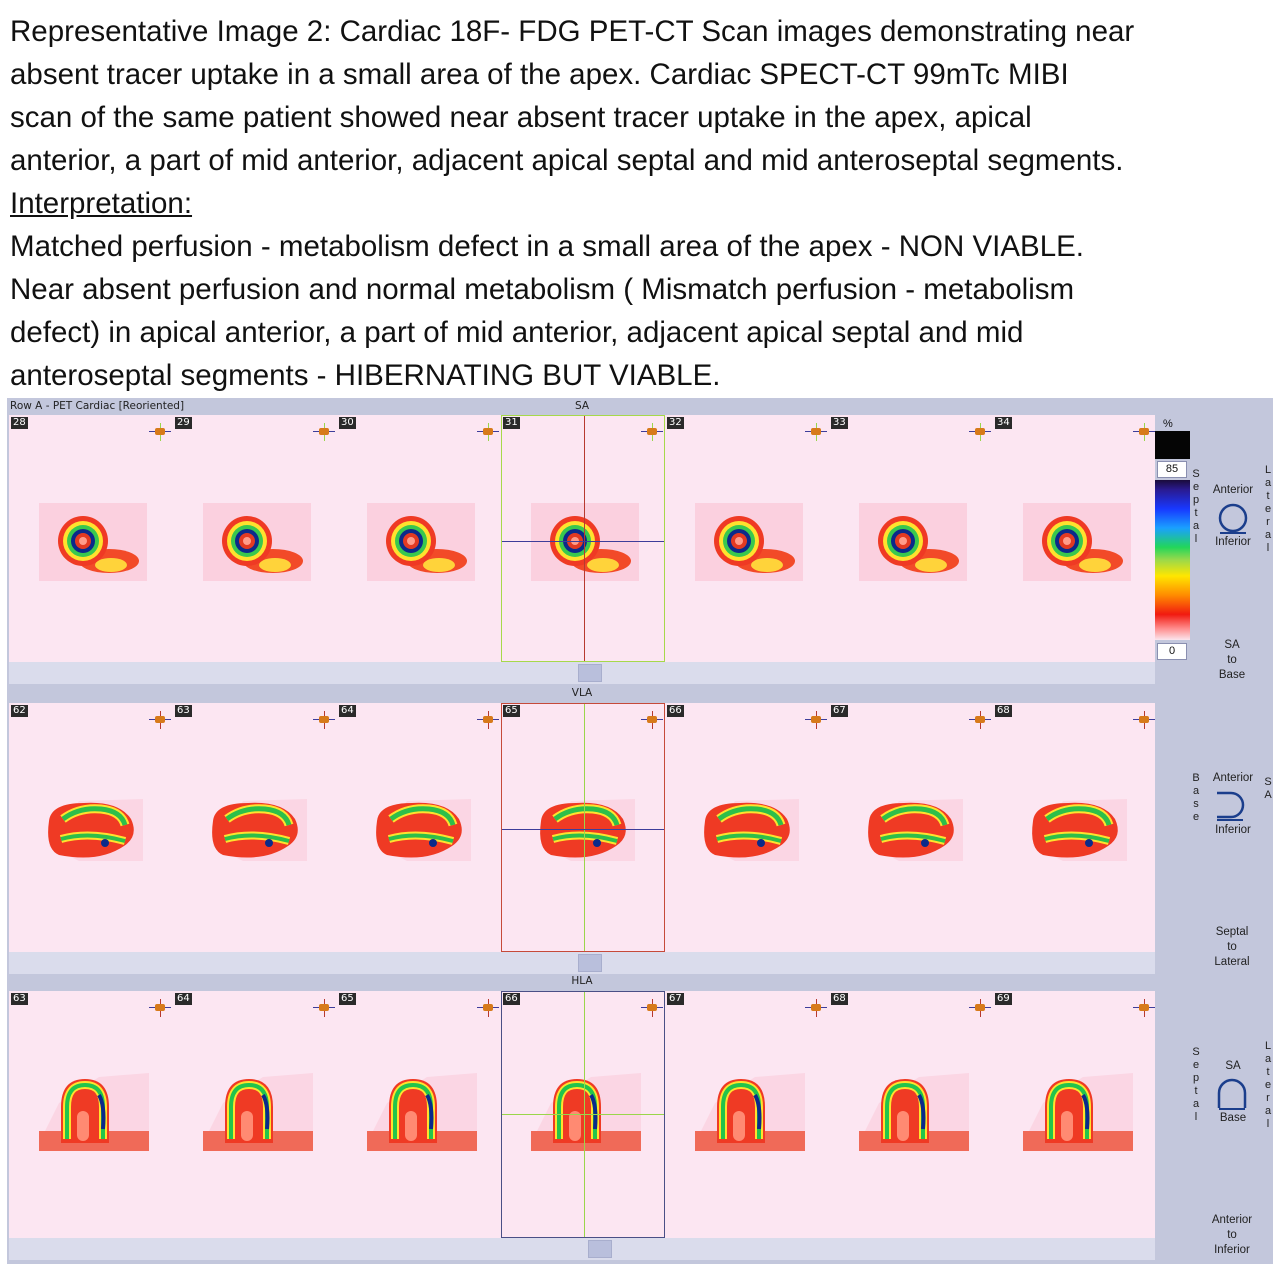 This screenshot has height=1280, width=1280. Describe the element at coordinates (1075, 538) in the screenshot. I see `sa-slice-cell: 34` at that location.